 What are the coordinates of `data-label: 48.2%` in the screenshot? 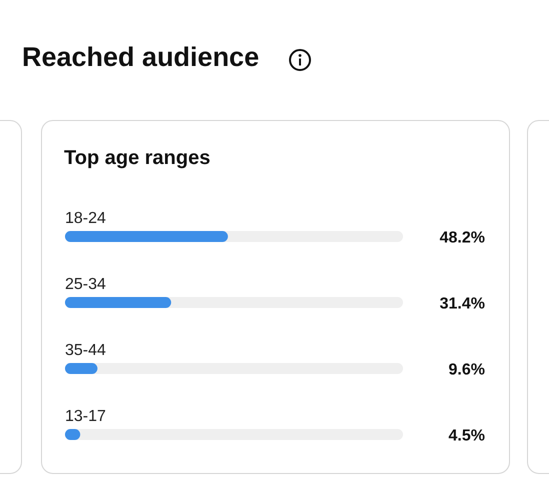 It's located at (462, 238).